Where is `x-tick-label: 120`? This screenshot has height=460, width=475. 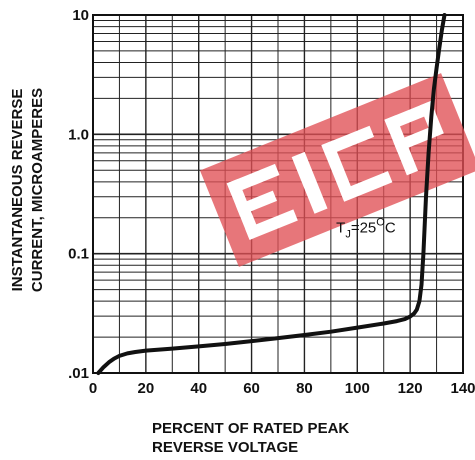
x-tick-label: 120 is located at coordinates (410, 388).